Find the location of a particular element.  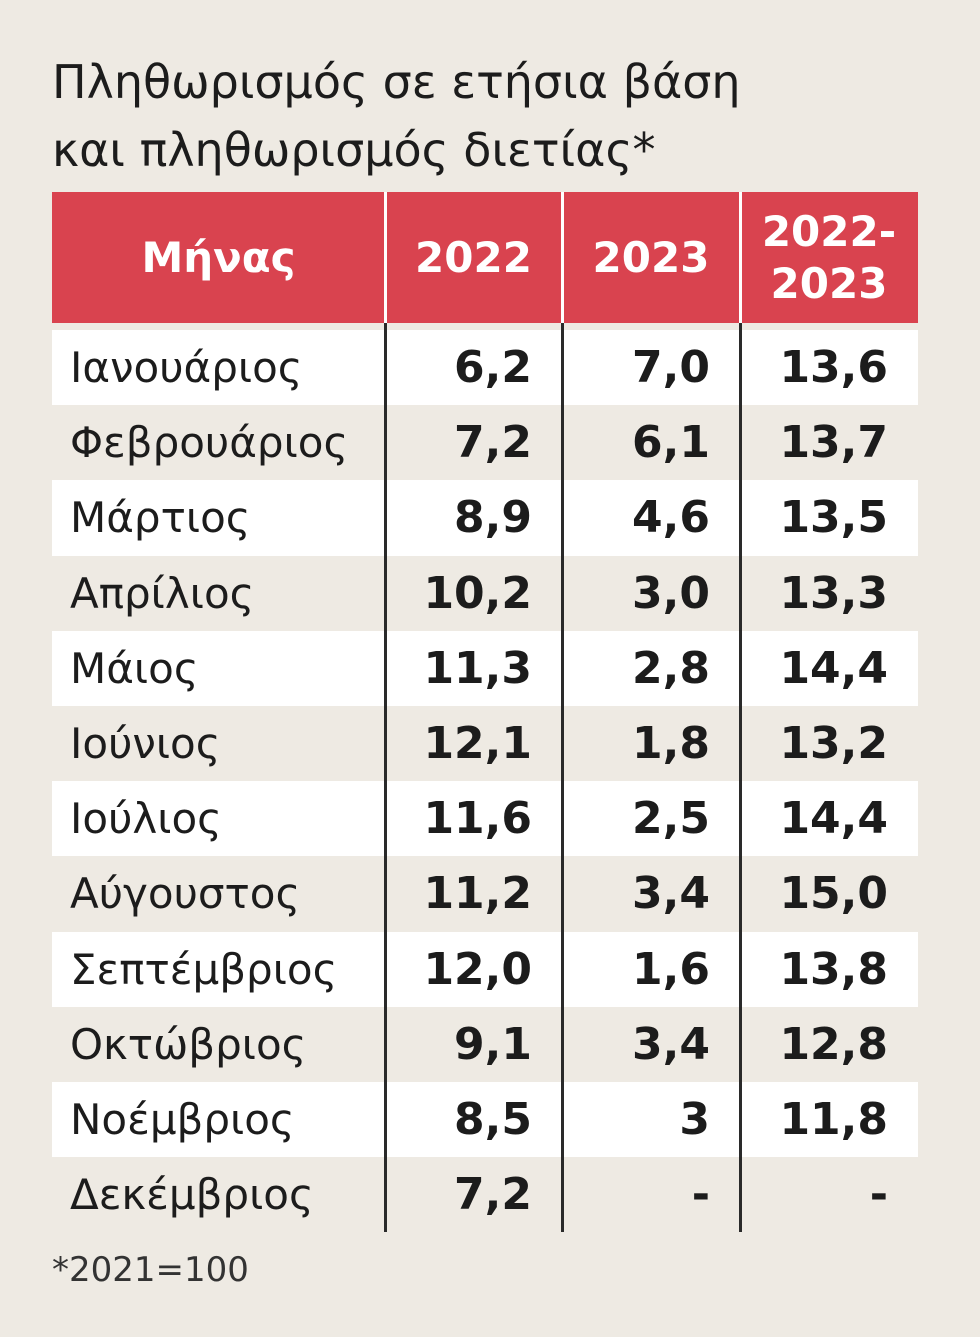

title: και πληθωρισμός διετίας* is located at coordinates (354, 150).